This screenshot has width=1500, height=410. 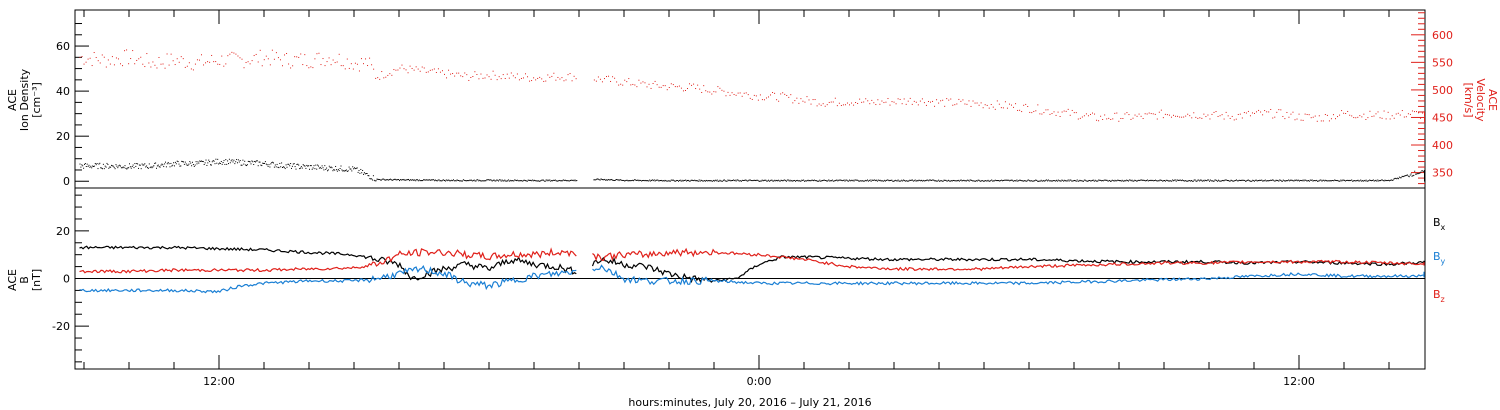 What do you see at coordinates (1443, 299) in the screenshot?
I see `legend-subscript: z` at bounding box center [1443, 299].